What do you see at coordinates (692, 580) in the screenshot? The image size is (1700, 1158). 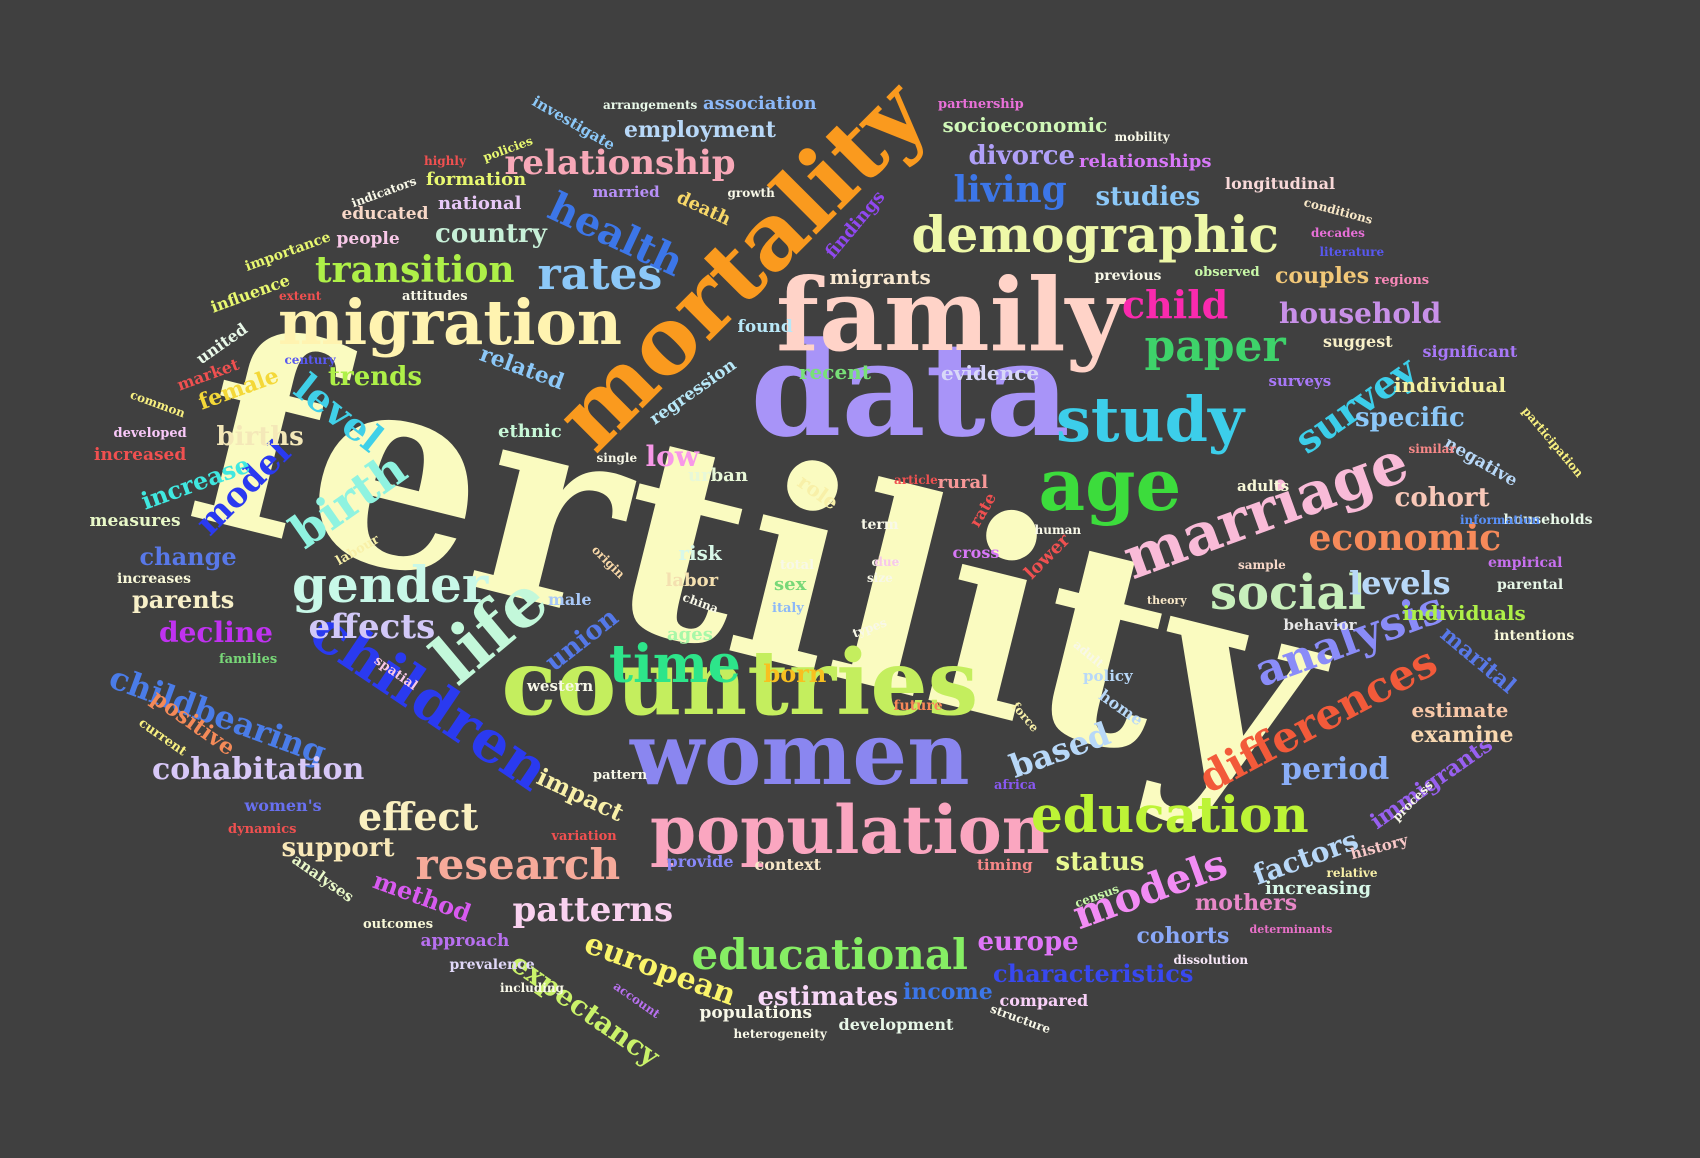 I see `word-labor: labor` at bounding box center [692, 580].